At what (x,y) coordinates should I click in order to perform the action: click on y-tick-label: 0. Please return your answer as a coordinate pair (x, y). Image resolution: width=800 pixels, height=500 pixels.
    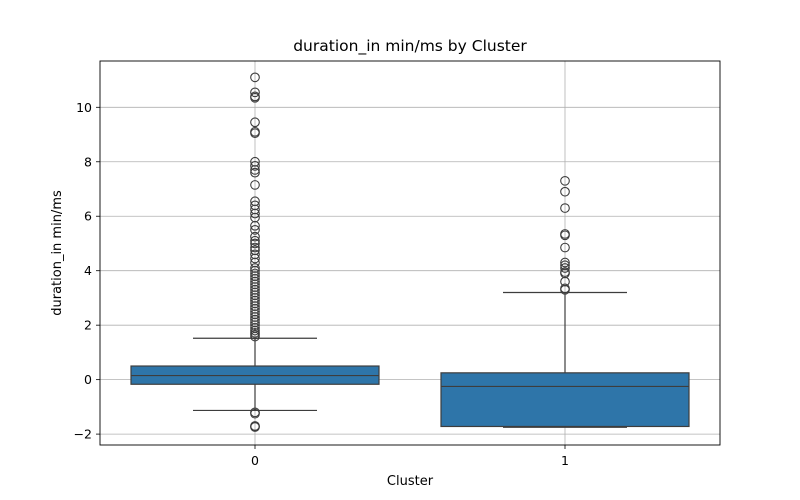
    Looking at the image, I should click on (88, 379).